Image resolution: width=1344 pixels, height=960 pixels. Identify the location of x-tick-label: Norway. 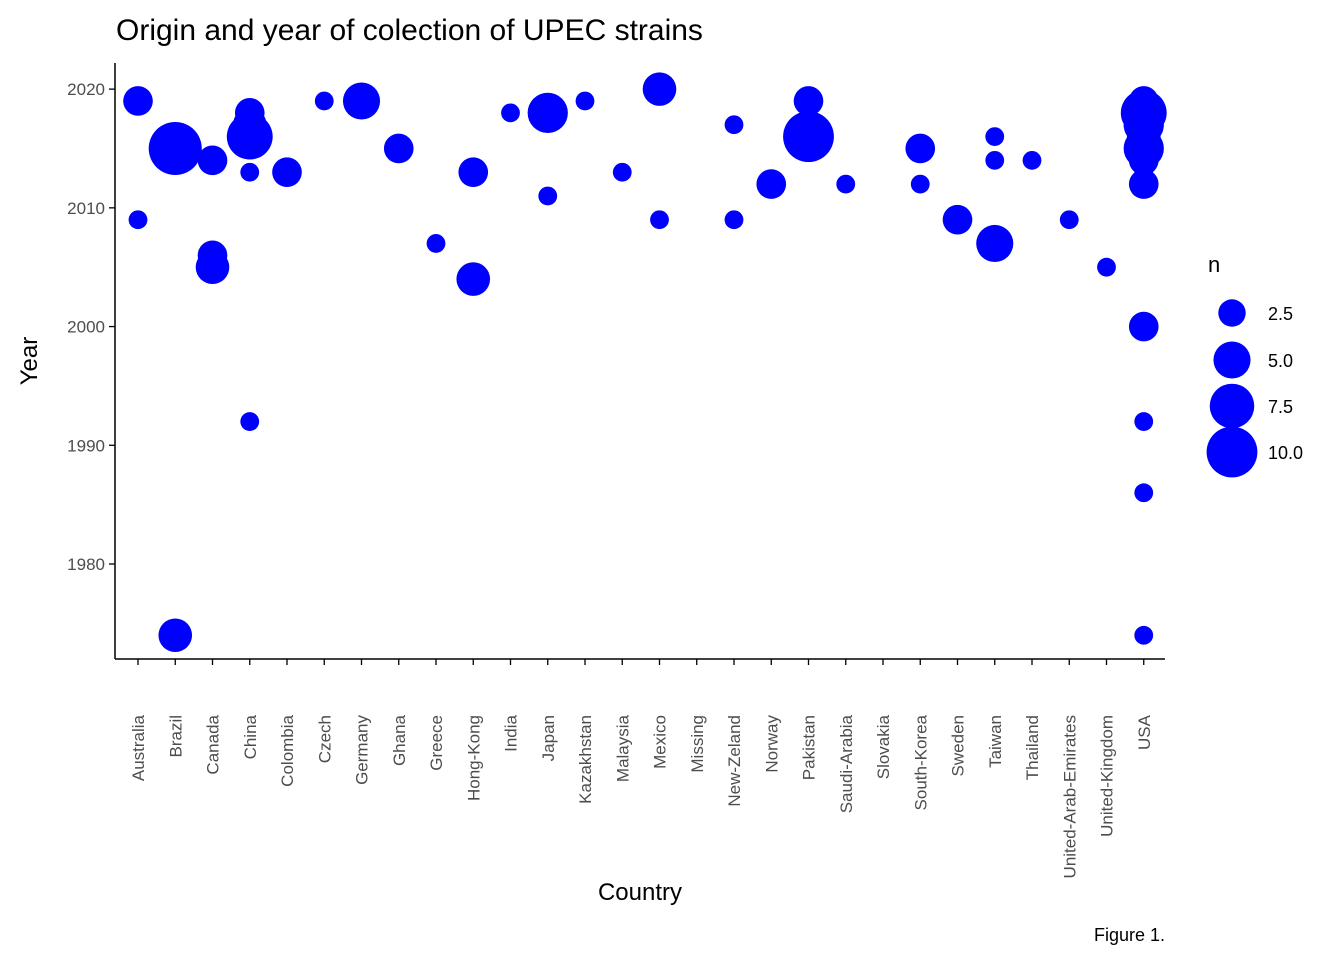
(771, 744).